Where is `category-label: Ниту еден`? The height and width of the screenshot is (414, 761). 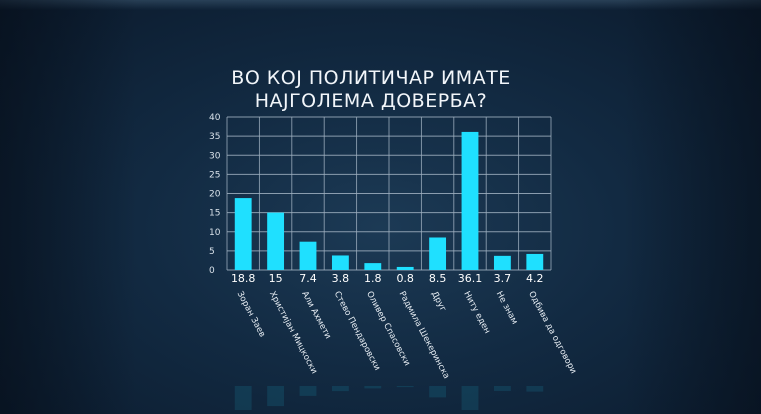 category-label: Ниту еден is located at coordinates (476, 313).